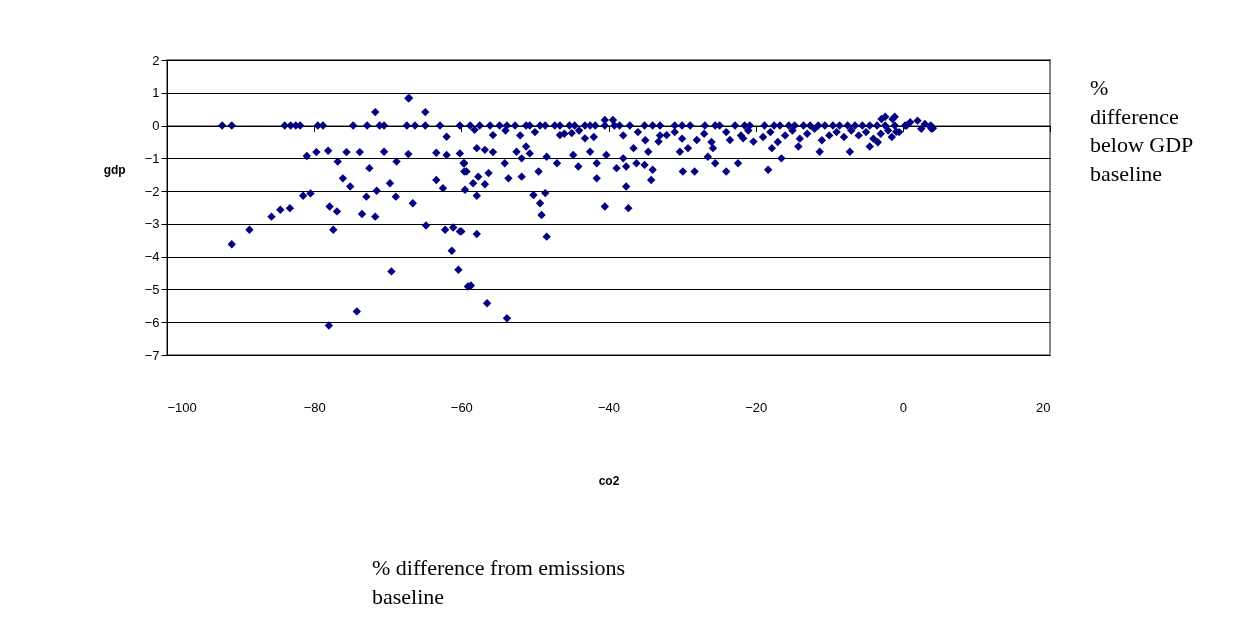  Describe the element at coordinates (156, 60) in the screenshot. I see `y-tick-label: 2` at that location.